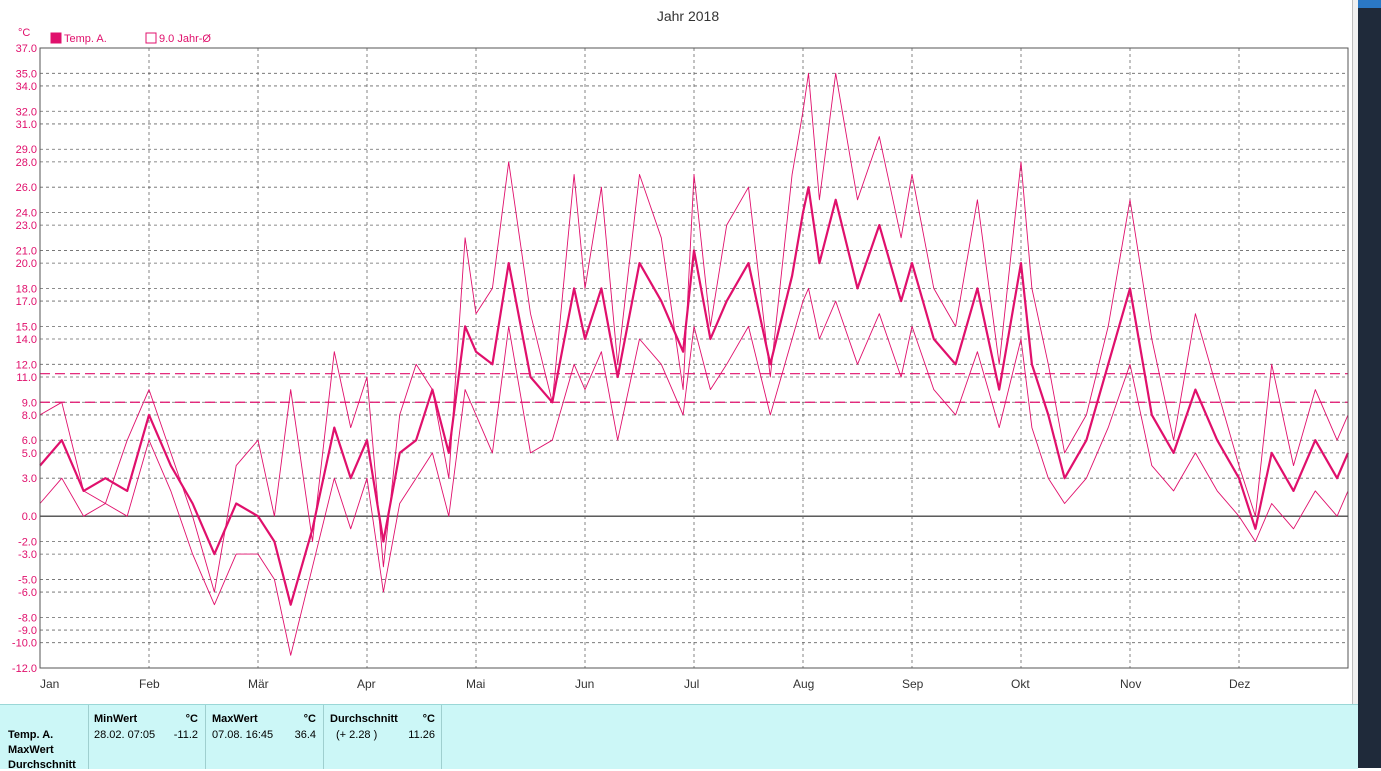  Describe the element at coordinates (475, 684) in the screenshot. I see `x-tick-label: Mai` at that location.